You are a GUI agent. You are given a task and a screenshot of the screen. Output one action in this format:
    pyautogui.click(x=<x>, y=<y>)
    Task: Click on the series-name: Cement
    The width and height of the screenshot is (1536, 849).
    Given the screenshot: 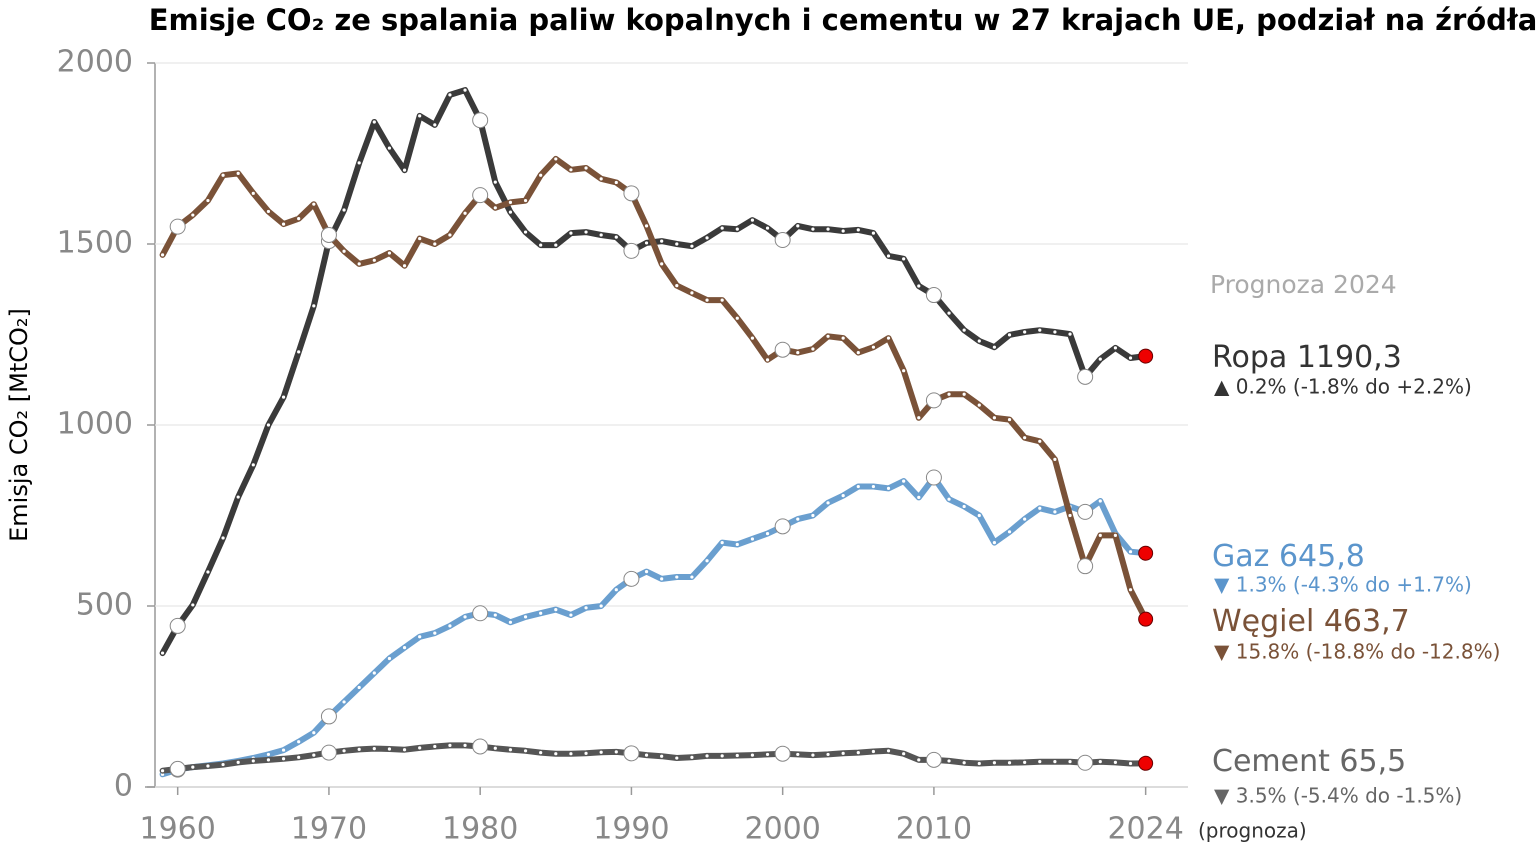 What is the action you would take?
    pyautogui.click(x=1271, y=761)
    